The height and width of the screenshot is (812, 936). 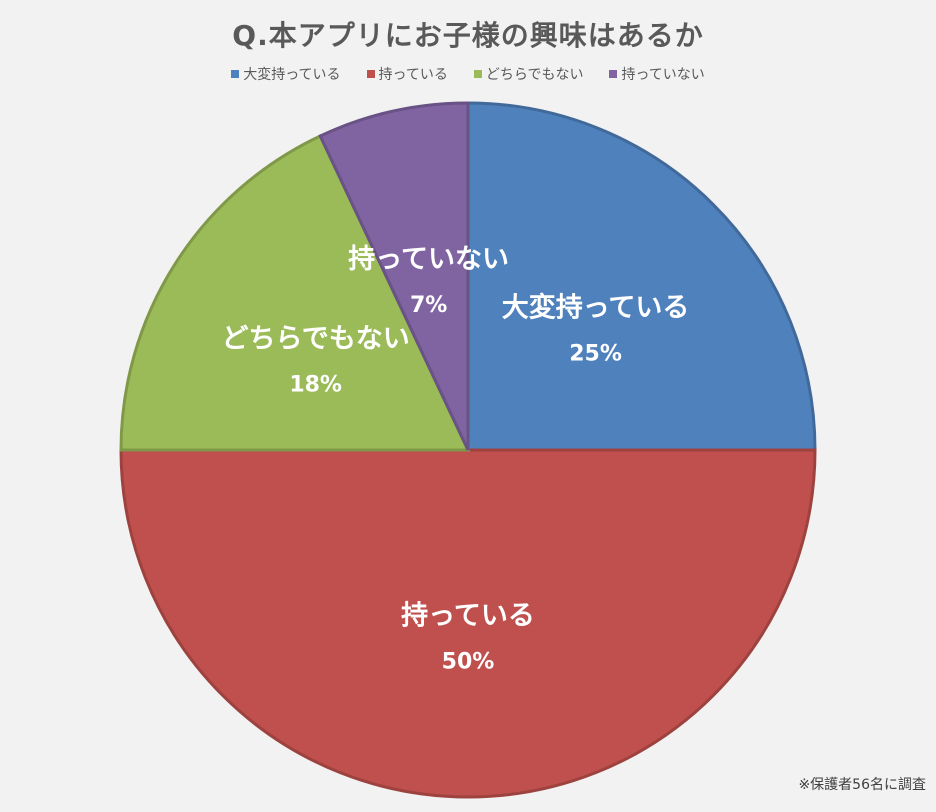 I want to click on legend: 大変持っている 持っている どちらでもない 持っていない, so click(x=468, y=74).